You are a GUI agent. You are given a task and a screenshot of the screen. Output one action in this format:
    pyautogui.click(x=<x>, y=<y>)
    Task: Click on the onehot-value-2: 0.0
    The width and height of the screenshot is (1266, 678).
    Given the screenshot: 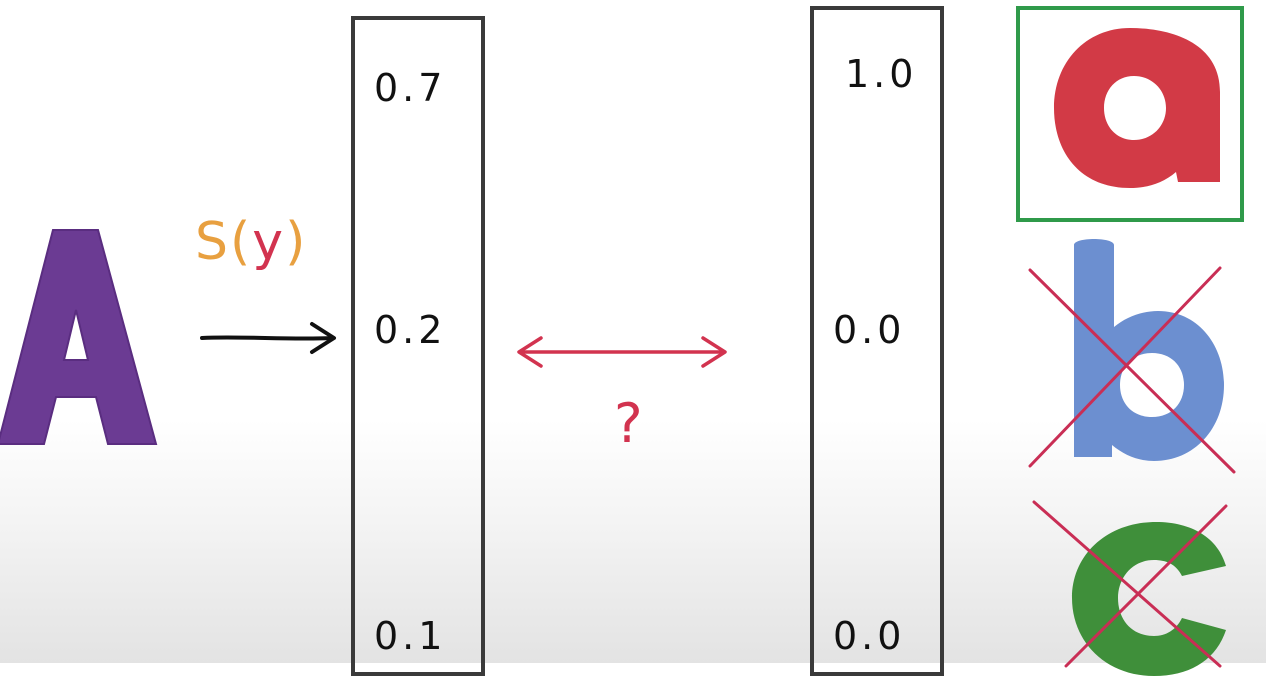 What is the action you would take?
    pyautogui.click(x=869, y=636)
    